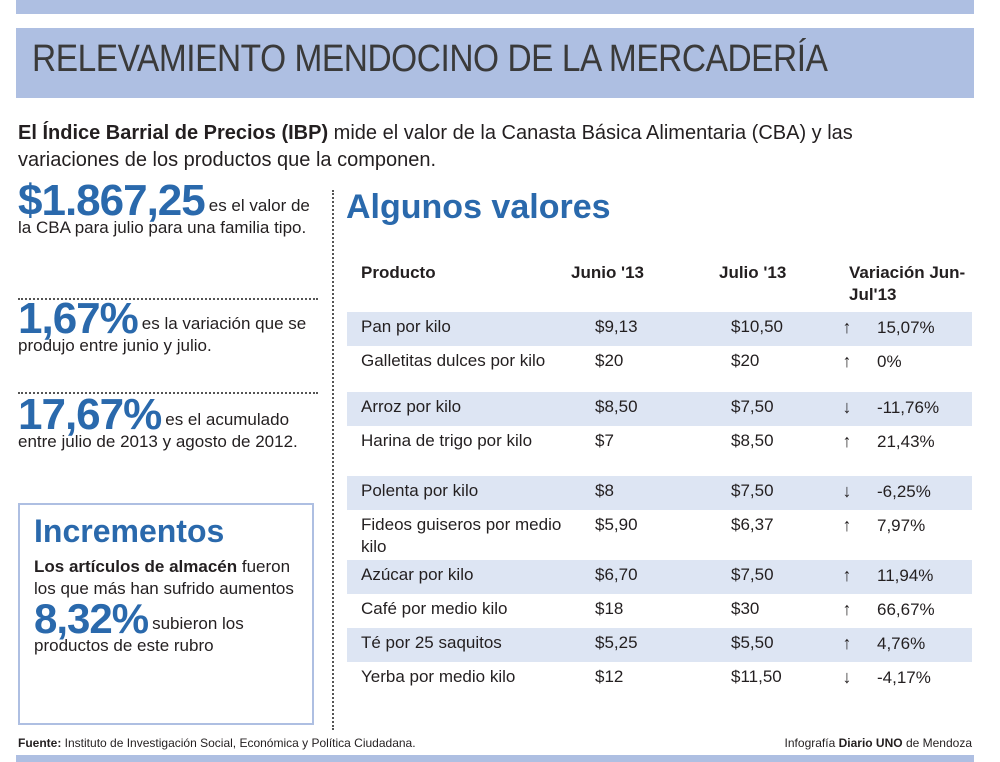  I want to click on variation-value: -4,17%, so click(904, 677).